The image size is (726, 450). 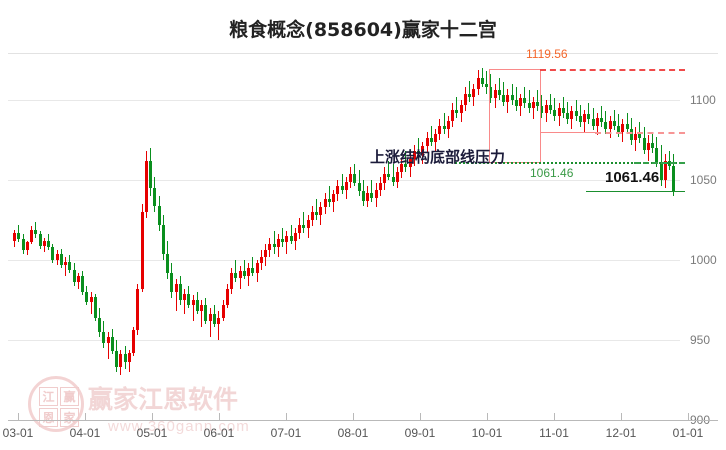 I want to click on y-axis-tick-label: 1050, so click(x=703, y=180).